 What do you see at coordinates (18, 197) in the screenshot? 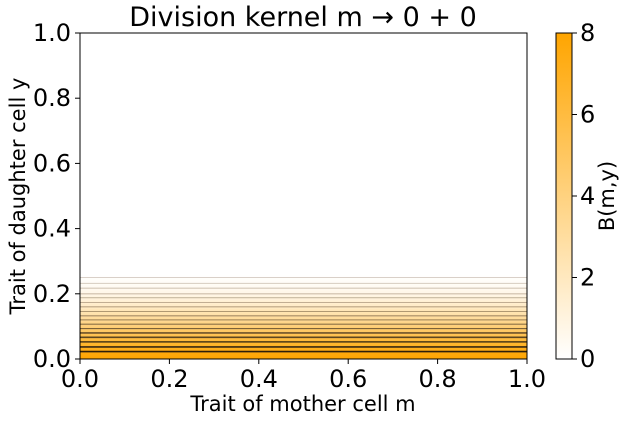
I see `y-axis-label: Trait of daughter cell y` at bounding box center [18, 197].